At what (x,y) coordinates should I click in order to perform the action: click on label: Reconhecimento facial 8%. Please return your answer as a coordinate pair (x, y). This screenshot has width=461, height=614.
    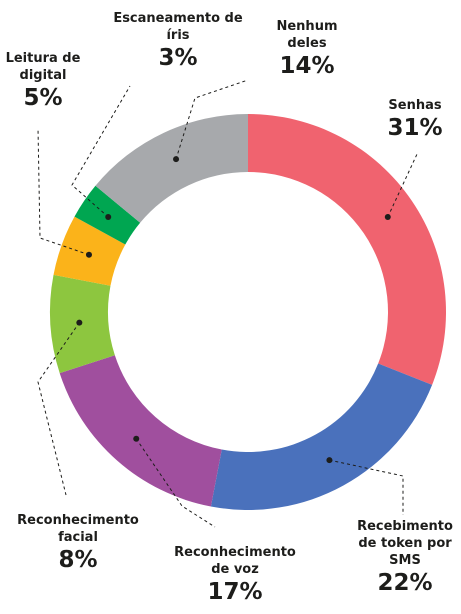
    Looking at the image, I should click on (78, 543).